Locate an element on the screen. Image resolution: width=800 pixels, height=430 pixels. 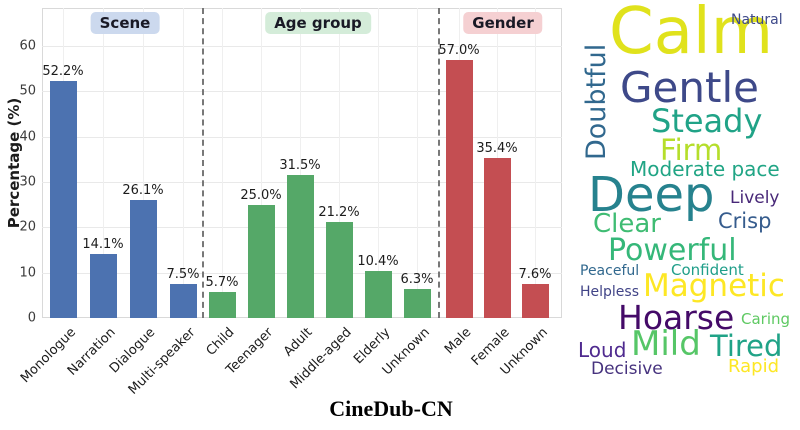
y-tick-label: 20 is located at coordinates (27, 227).